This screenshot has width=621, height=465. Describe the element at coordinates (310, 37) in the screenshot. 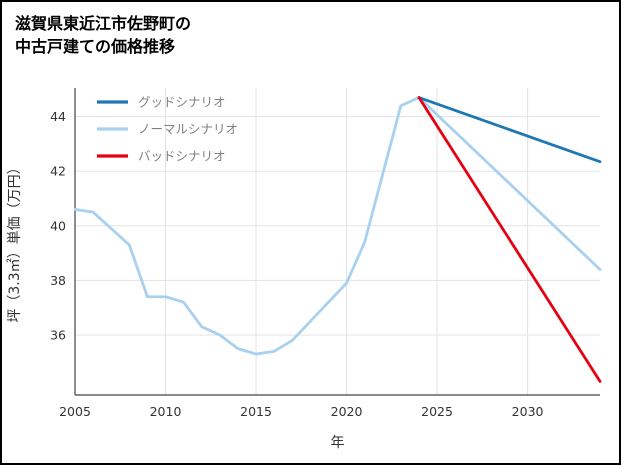

I see `chart-title: 滋賀県東近江市佐野町の 中古戸建ての価格推移` at that location.